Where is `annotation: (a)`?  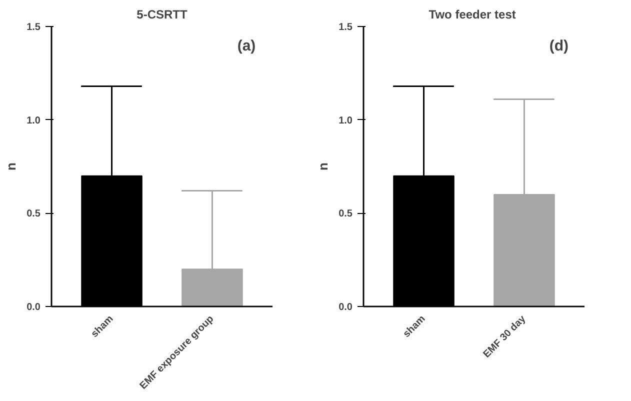 annotation: (a) is located at coordinates (246, 46).